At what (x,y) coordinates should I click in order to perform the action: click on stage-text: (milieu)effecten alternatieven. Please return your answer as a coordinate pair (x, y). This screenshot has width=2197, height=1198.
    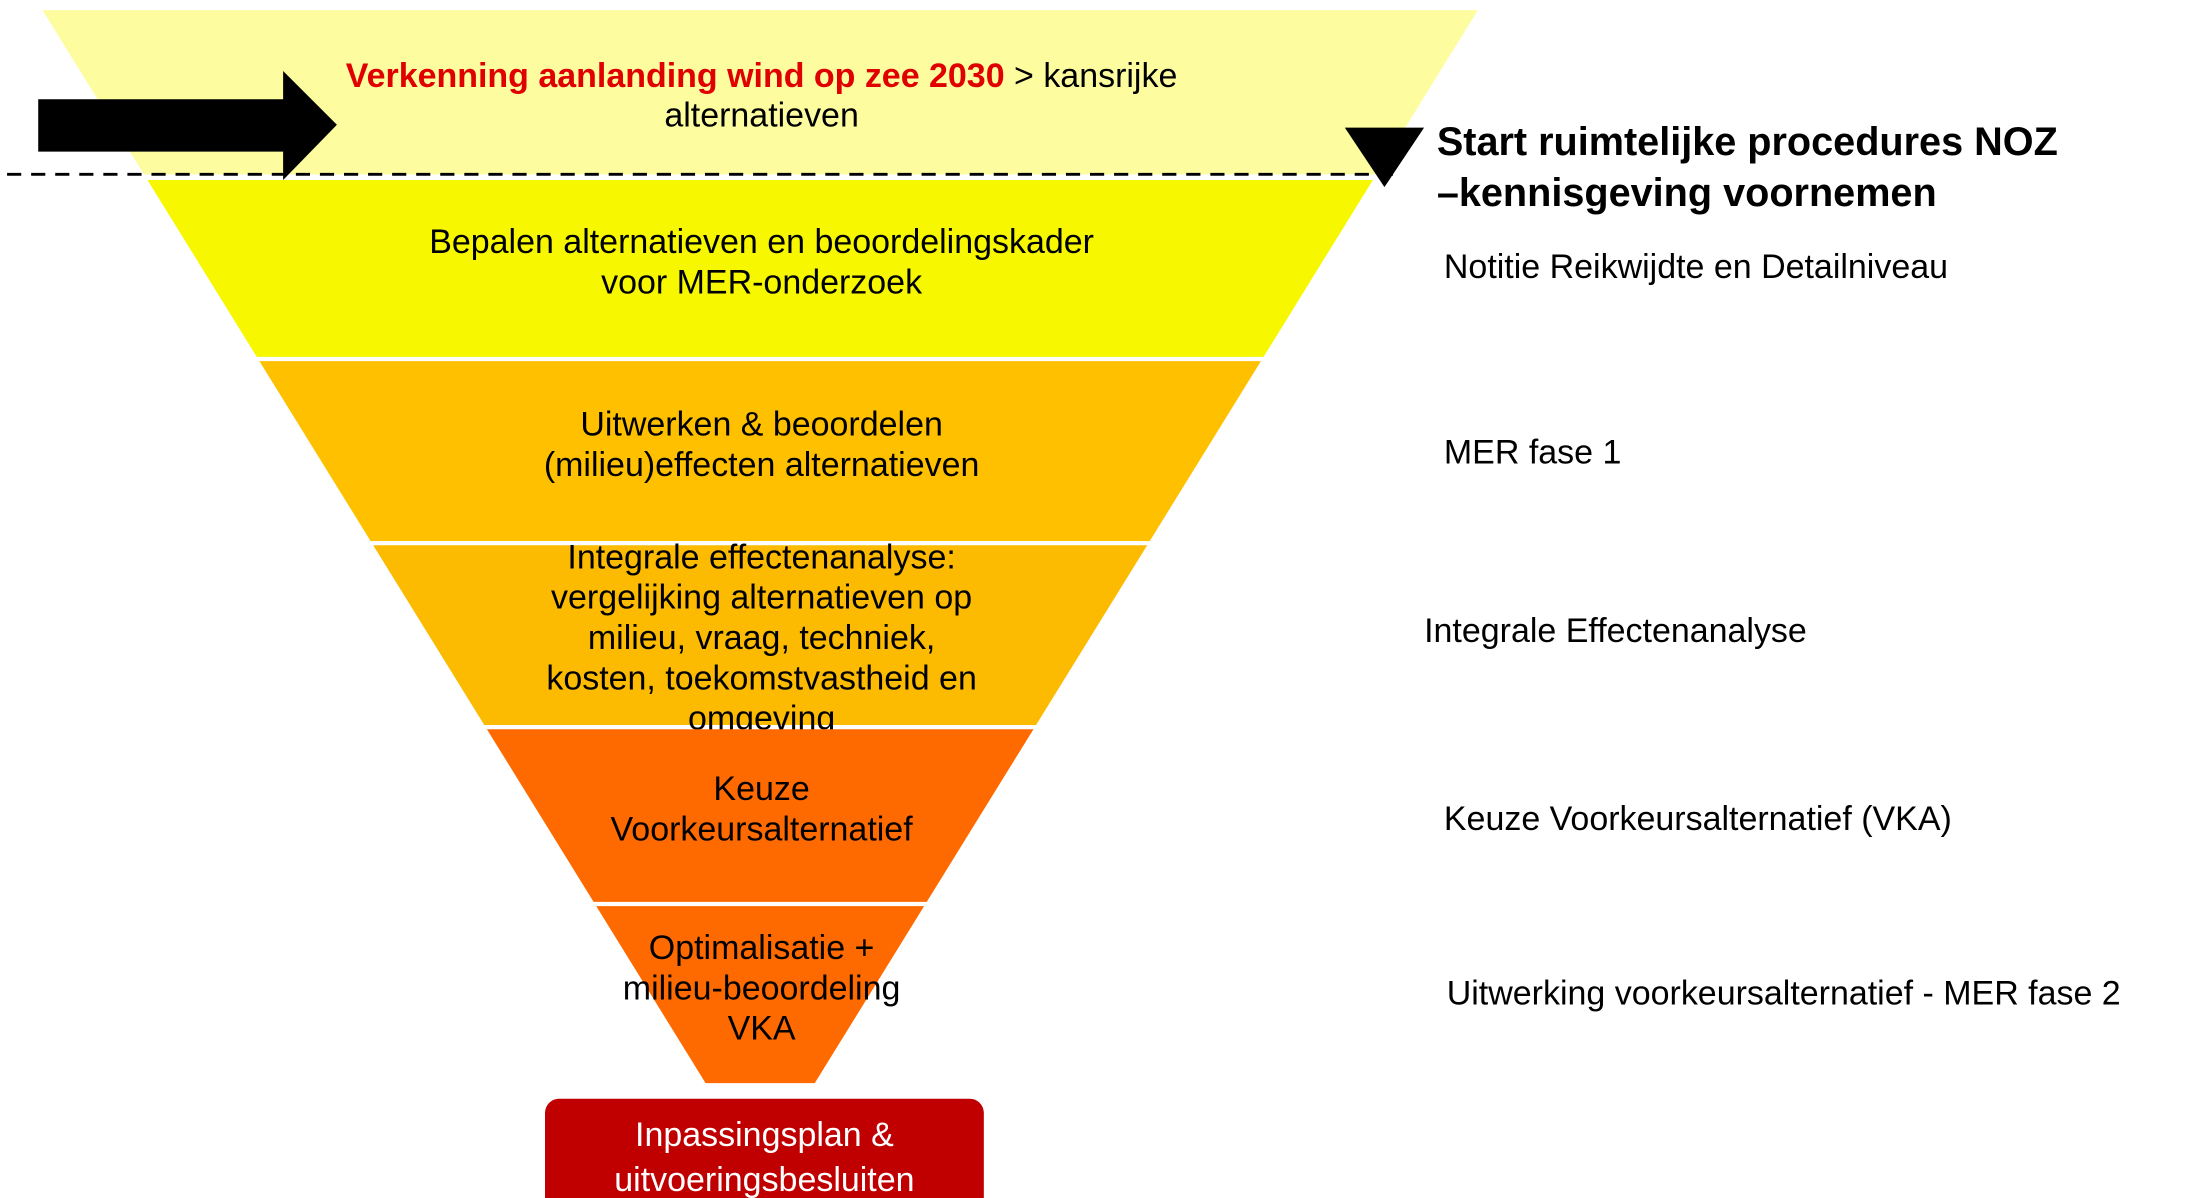
    Looking at the image, I should click on (762, 465).